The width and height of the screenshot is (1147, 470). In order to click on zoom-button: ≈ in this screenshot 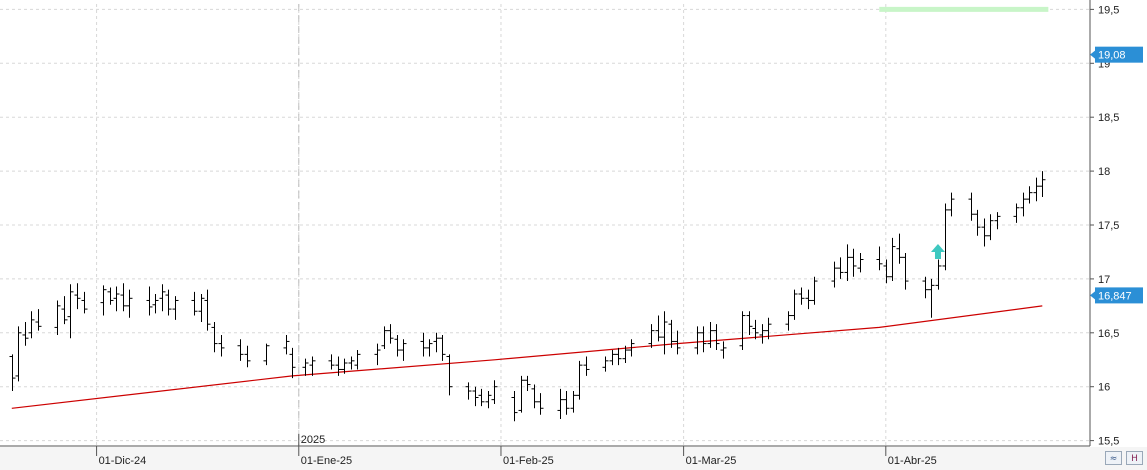, I will do `click(1113, 458)`.